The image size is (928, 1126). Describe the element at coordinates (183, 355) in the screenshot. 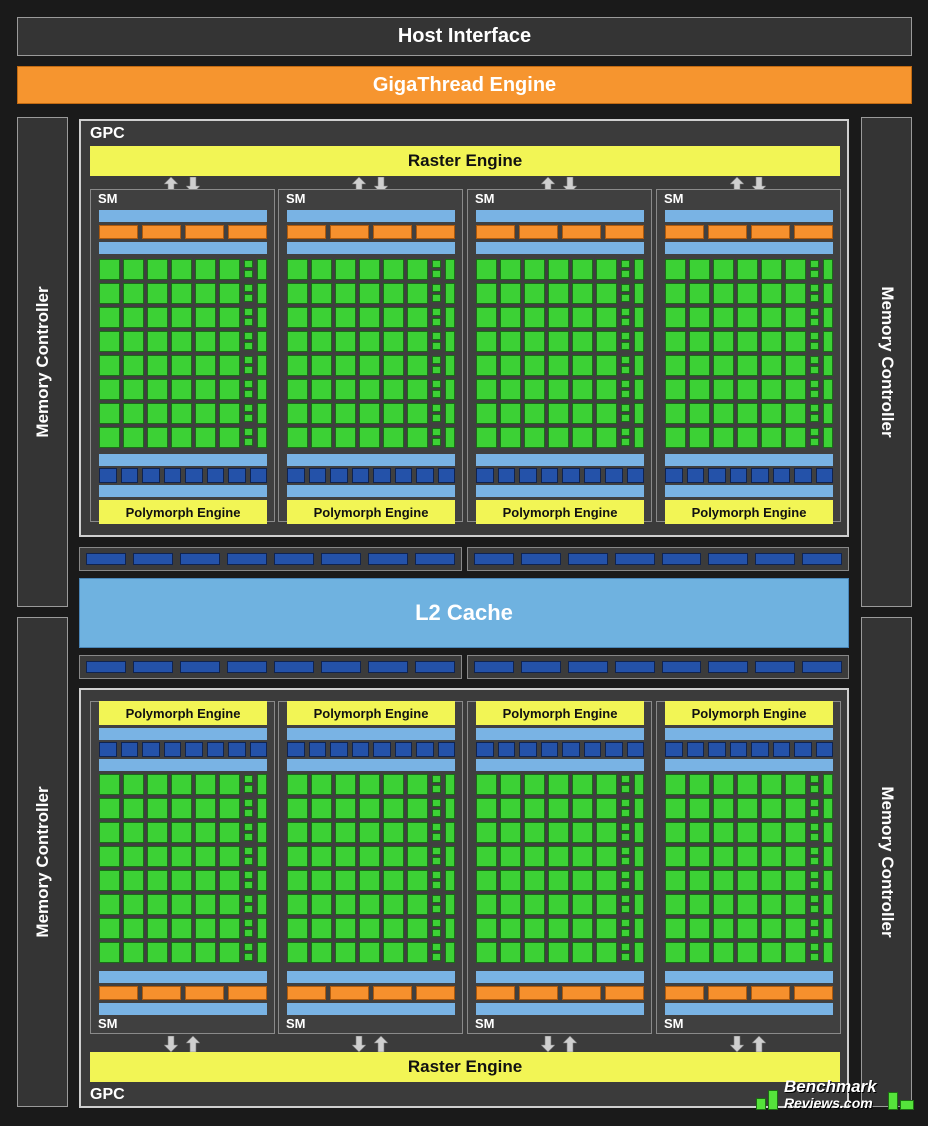

I see `cuda-core-grid` at that location.